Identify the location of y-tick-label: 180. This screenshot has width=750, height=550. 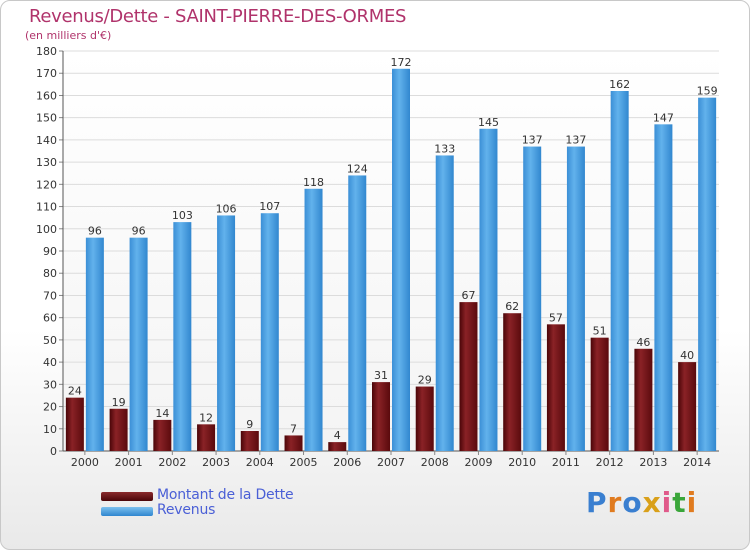
(46, 51).